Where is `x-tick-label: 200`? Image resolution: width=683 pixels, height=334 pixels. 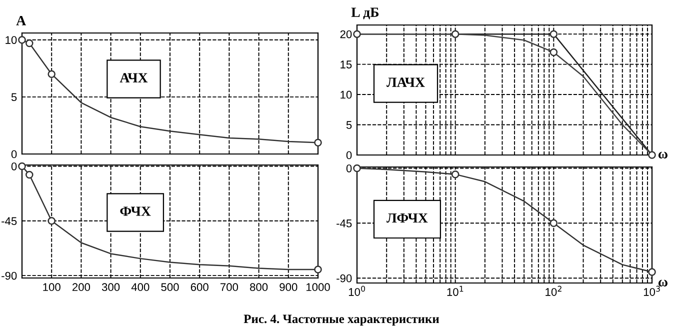
x-tick-label: 200 is located at coordinates (81, 287).